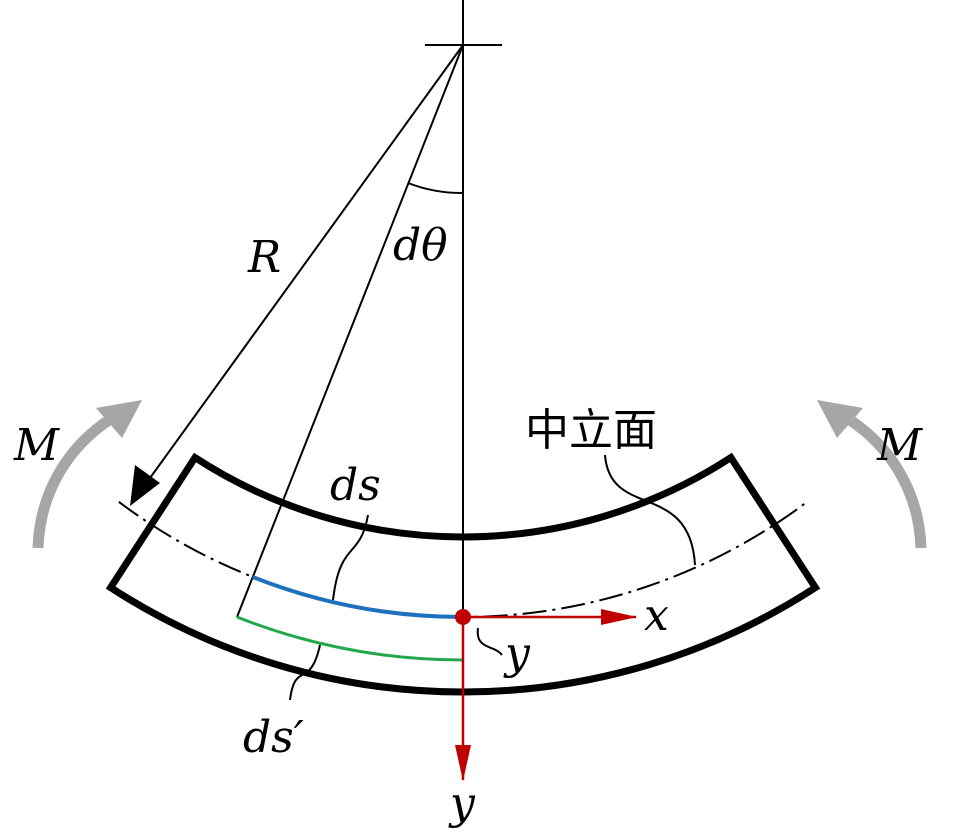  What do you see at coordinates (517, 653) in the screenshot?
I see `label-y-distance: y` at bounding box center [517, 653].